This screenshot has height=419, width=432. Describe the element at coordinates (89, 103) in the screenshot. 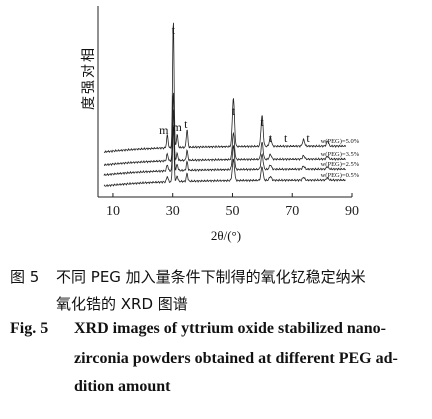

I see `y-axis-label-char: 度` at that location.